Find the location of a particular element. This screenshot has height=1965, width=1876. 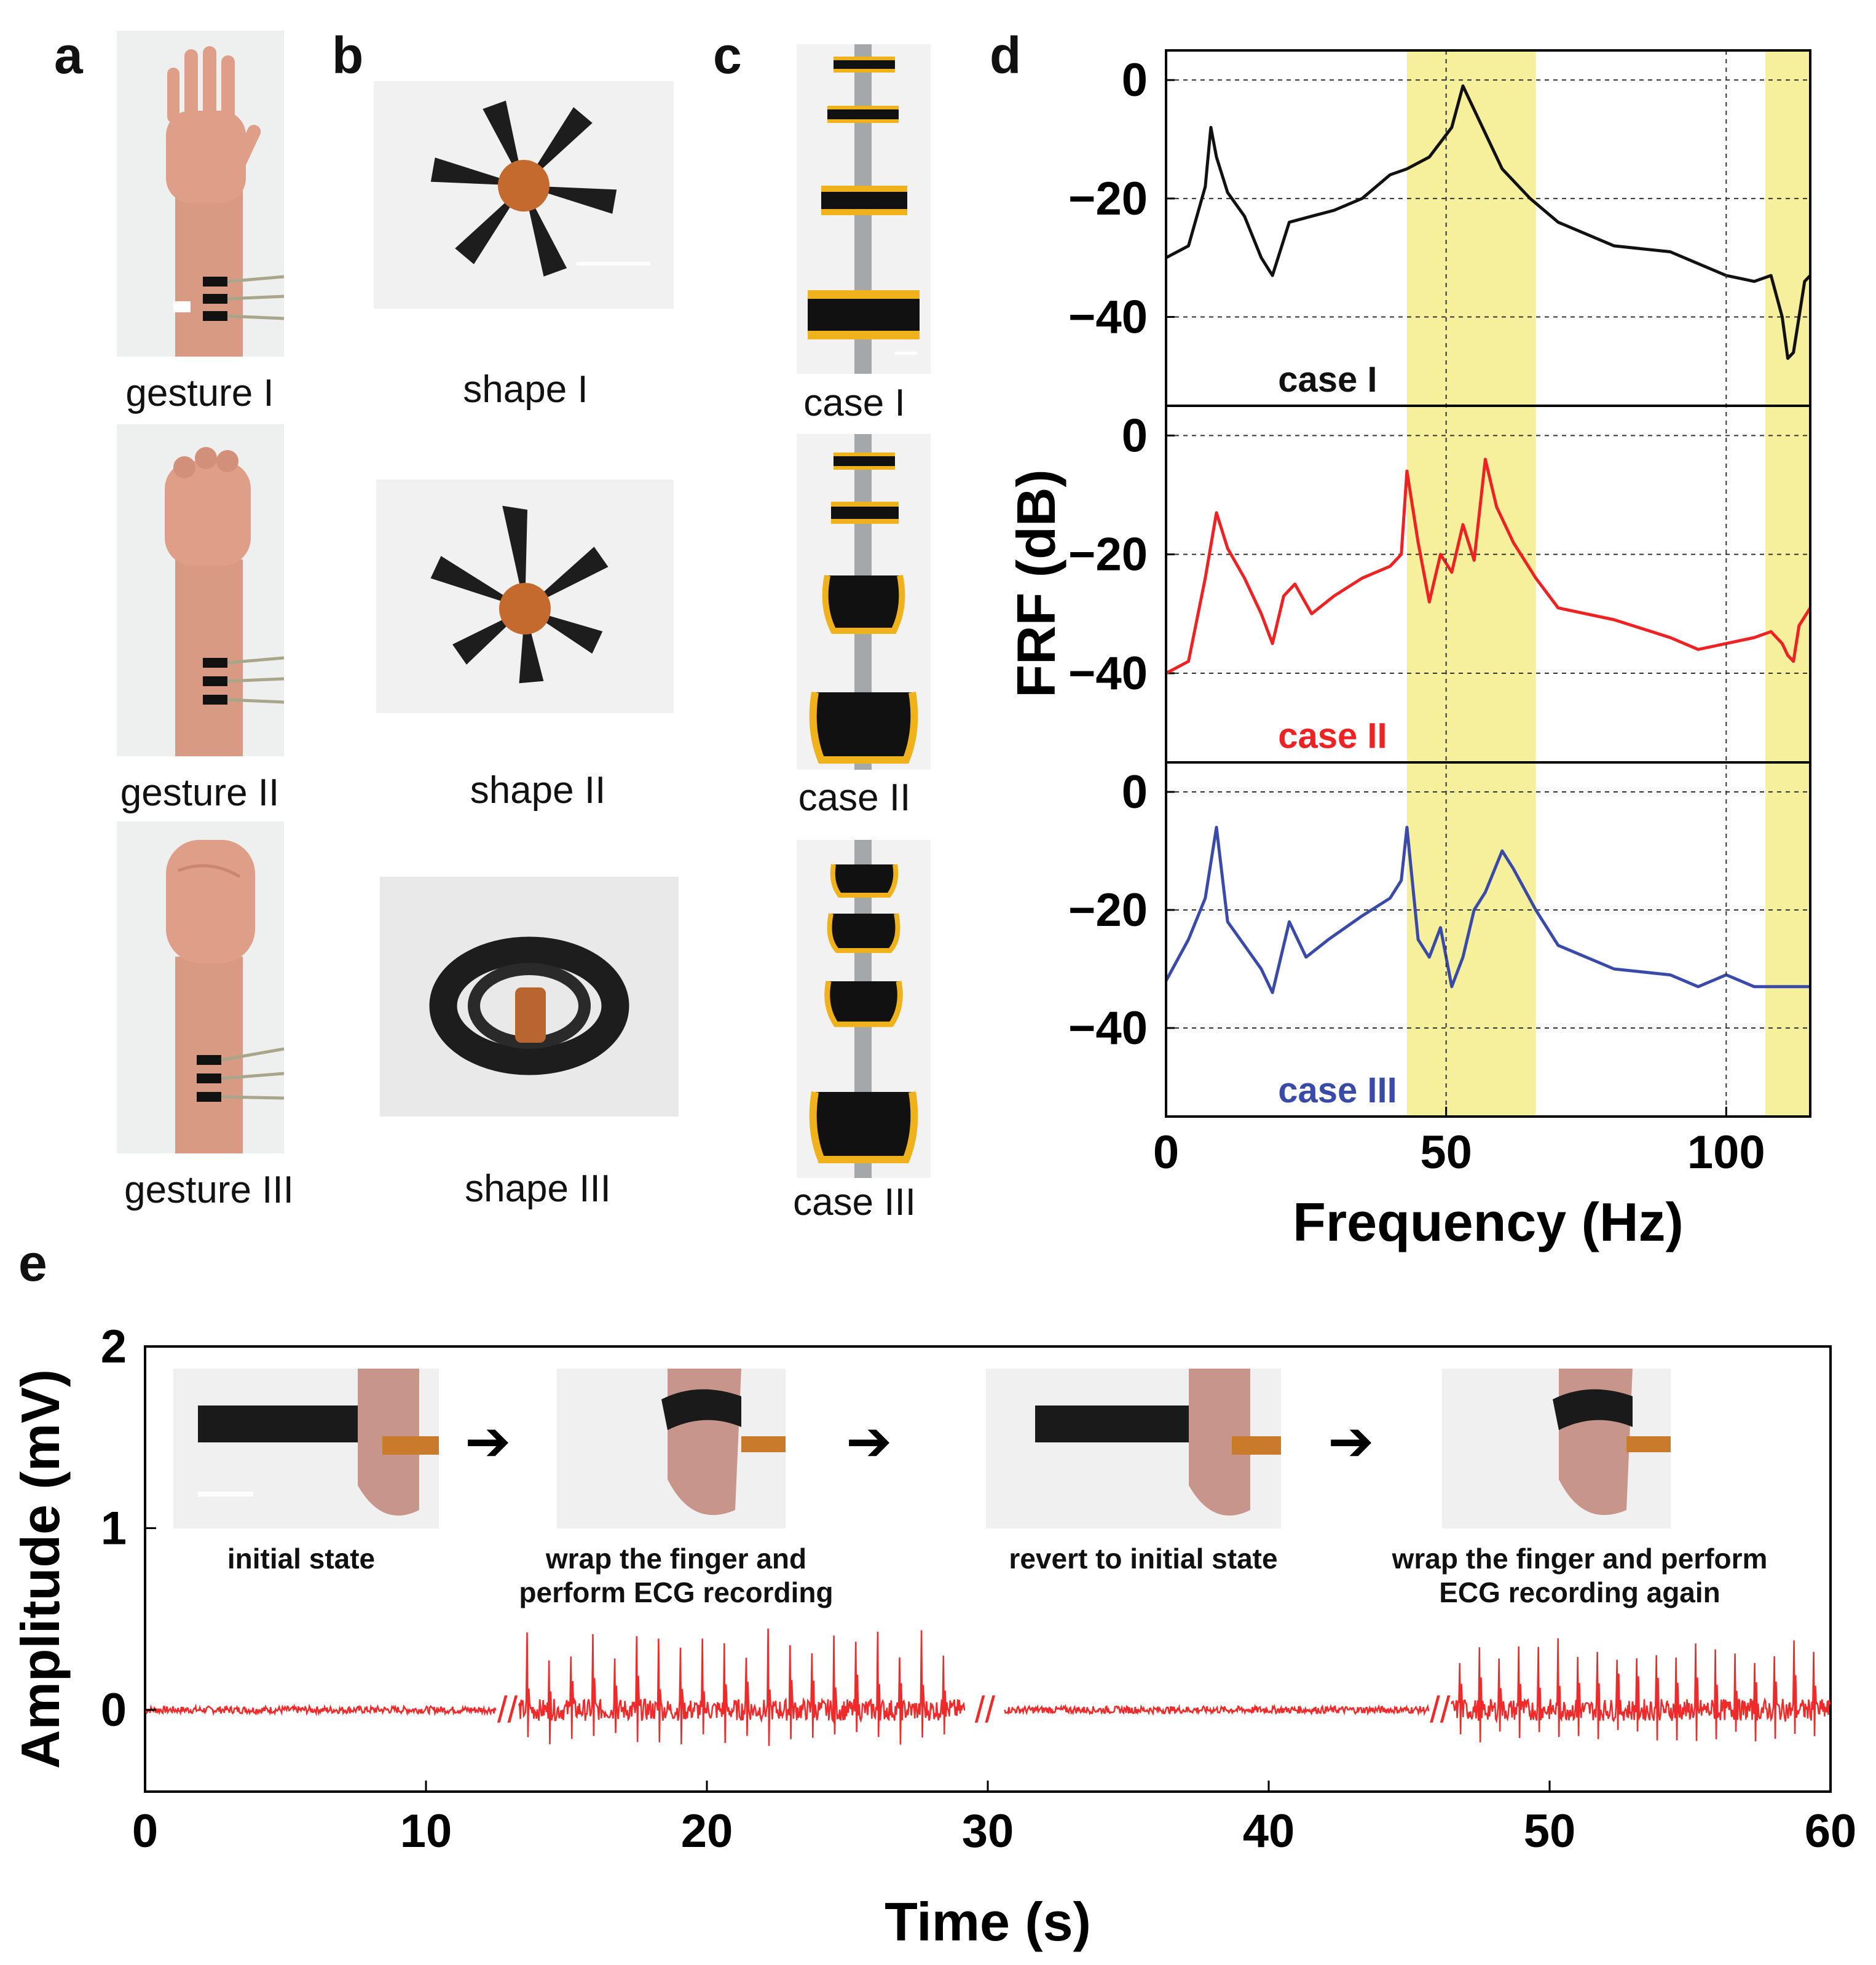

x-tick-label-e-3: 30 is located at coordinates (988, 1831).